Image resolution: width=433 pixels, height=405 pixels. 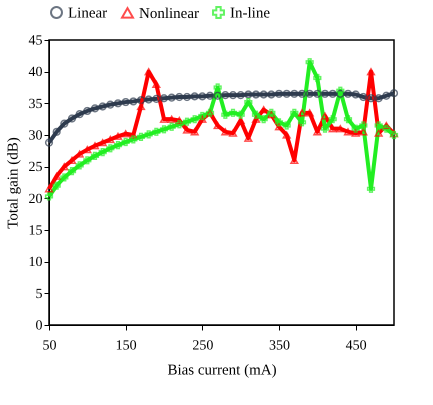 I want to click on y-tick-label: 10, so click(x=35, y=262).